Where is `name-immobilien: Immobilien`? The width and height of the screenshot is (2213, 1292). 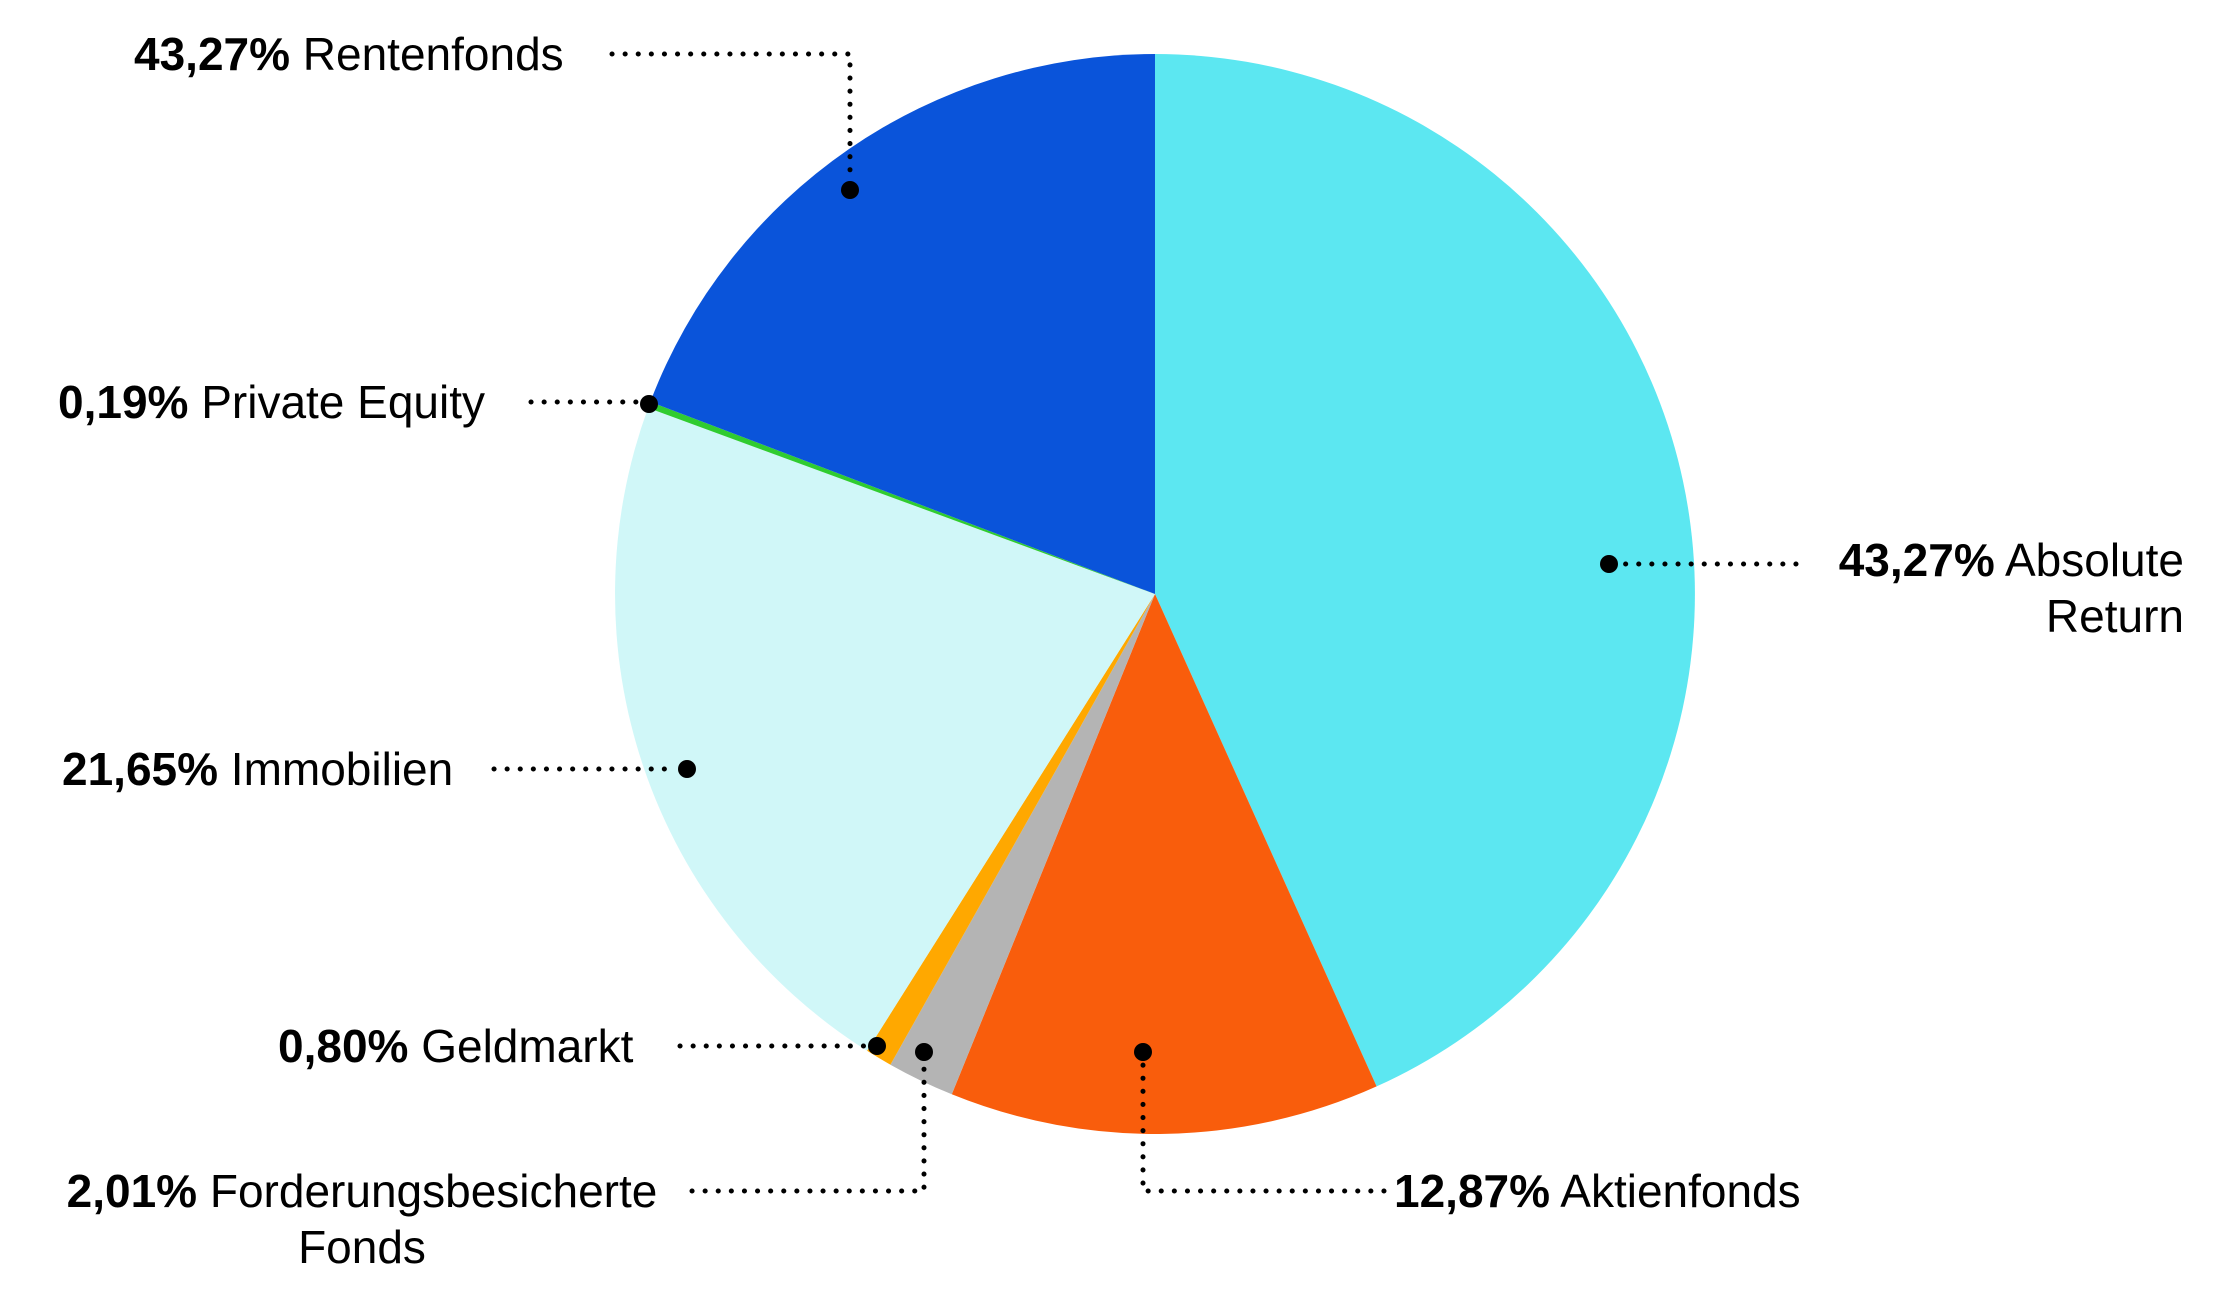
name-immobilien: Immobilien is located at coordinates (342, 769).